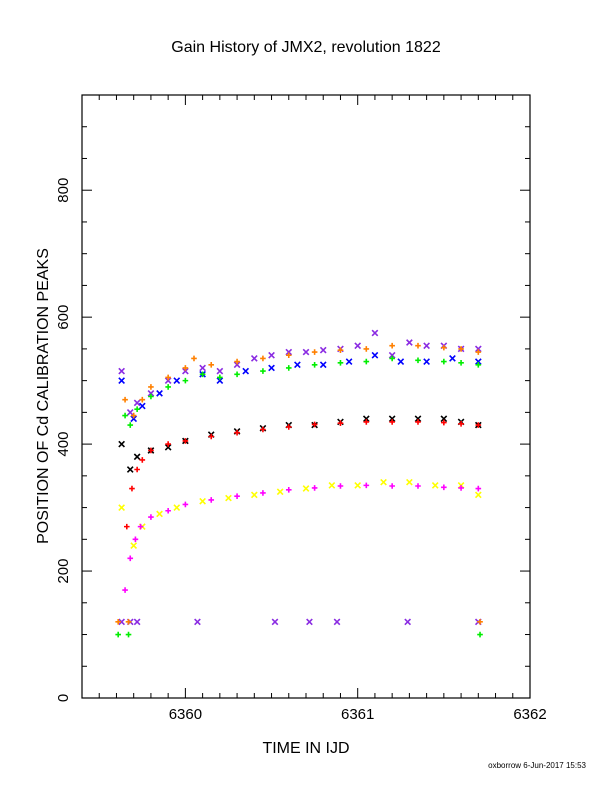 This screenshot has height=792, width=612. I want to click on x-tick-label: 6361, so click(357, 714).